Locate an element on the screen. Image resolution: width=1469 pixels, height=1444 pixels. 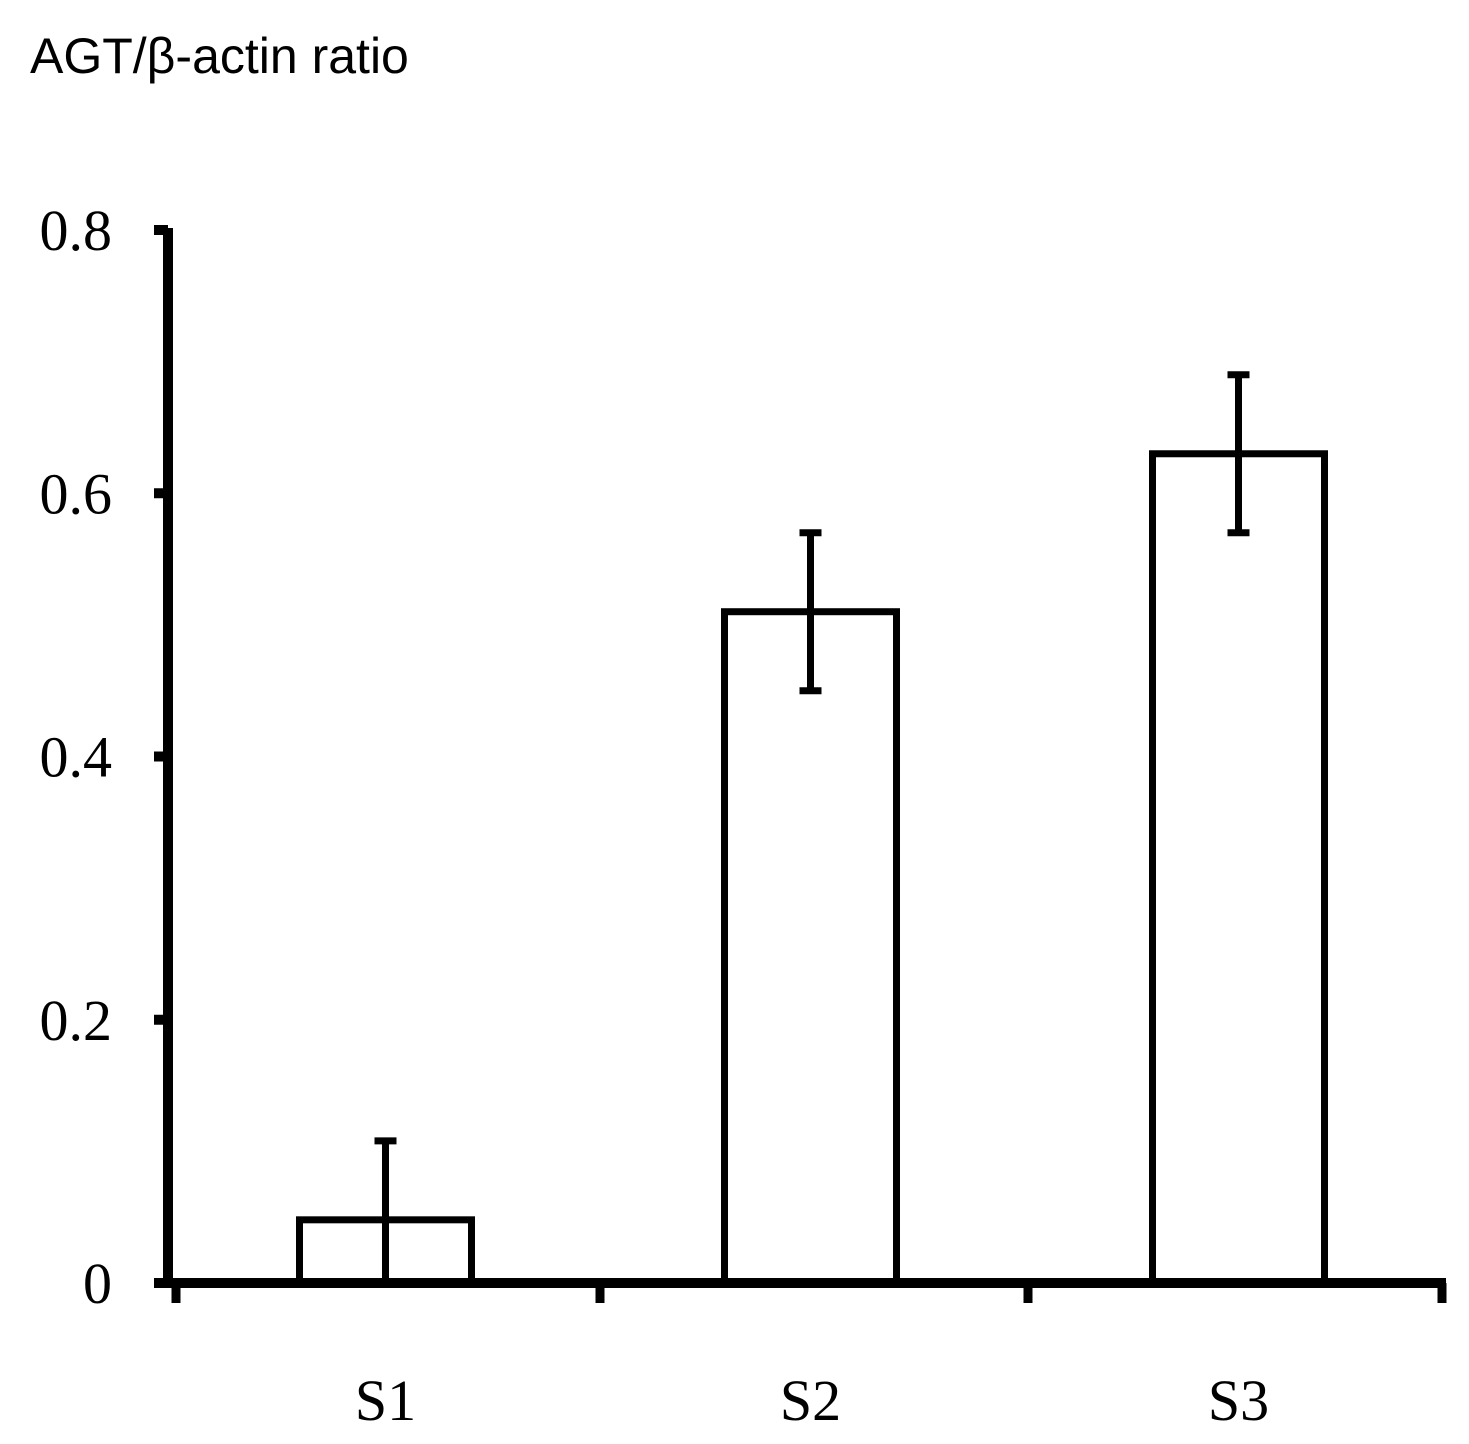
bar-s2 is located at coordinates (810, 947).